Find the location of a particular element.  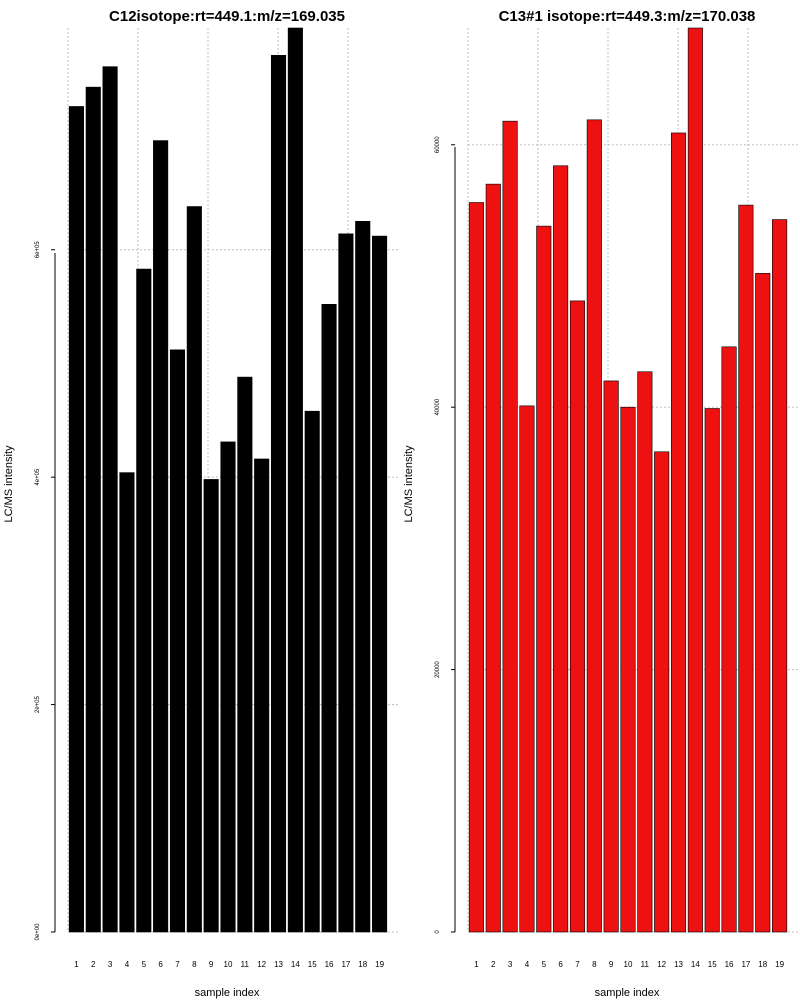

y-tick-label: 2e+05 is located at coordinates (38, 704).